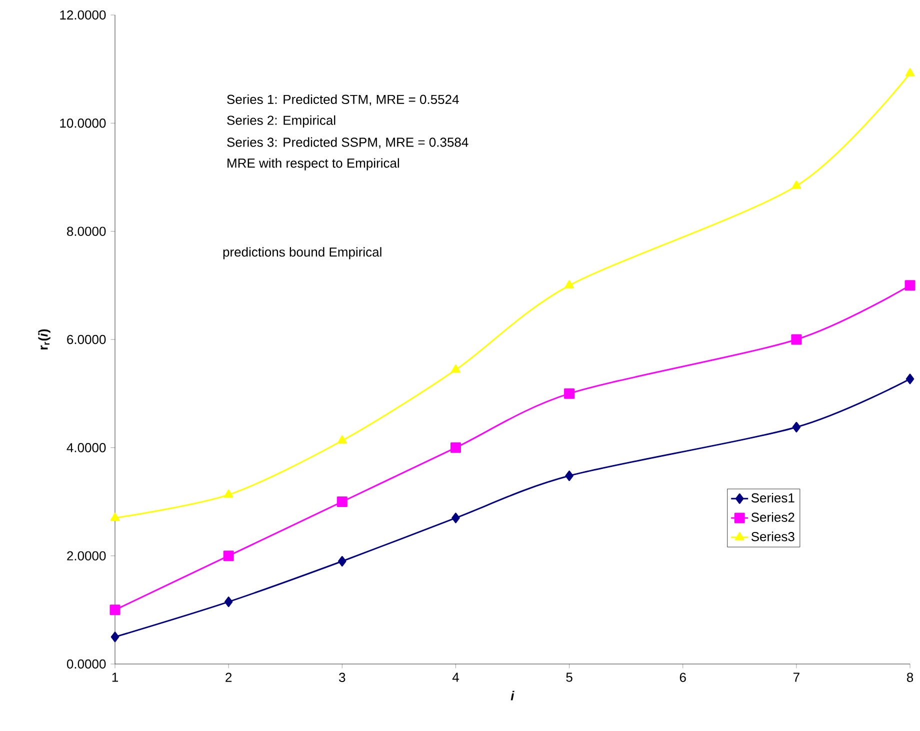  What do you see at coordinates (86, 339) in the screenshot?
I see `y-tick-label: 6.0000` at bounding box center [86, 339].